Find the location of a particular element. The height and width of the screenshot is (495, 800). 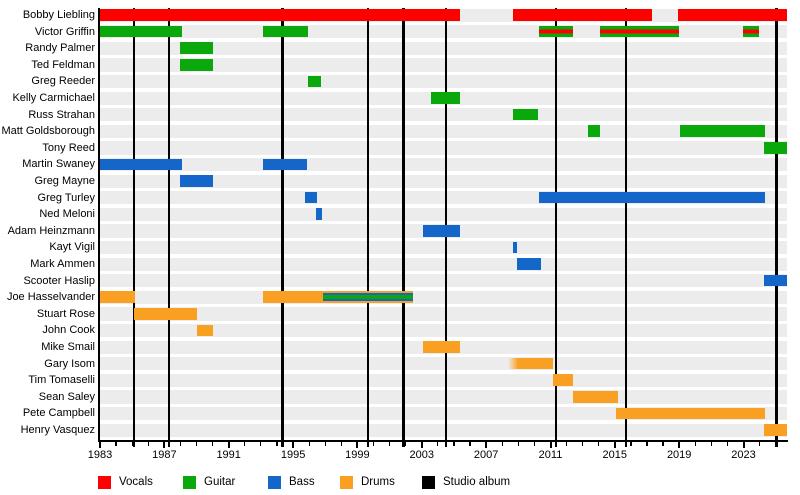

year-label: 2015 is located at coordinates (615, 455).